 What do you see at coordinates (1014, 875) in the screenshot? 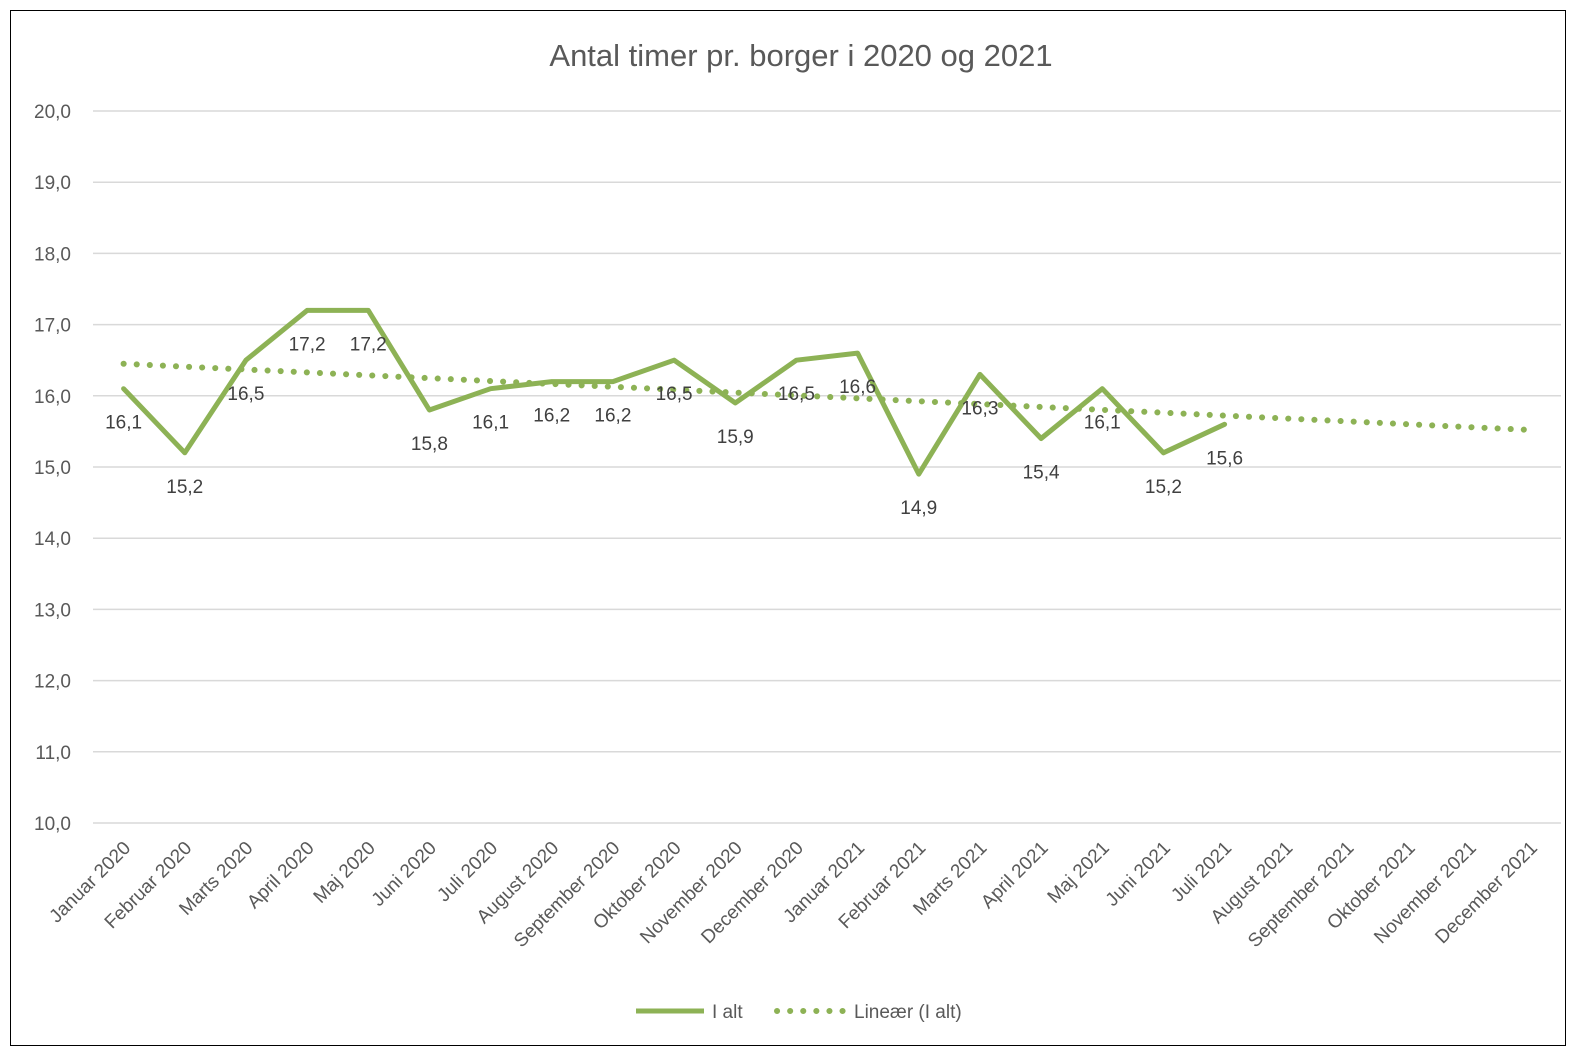
I see `x-tick-label: April 2021` at bounding box center [1014, 875].